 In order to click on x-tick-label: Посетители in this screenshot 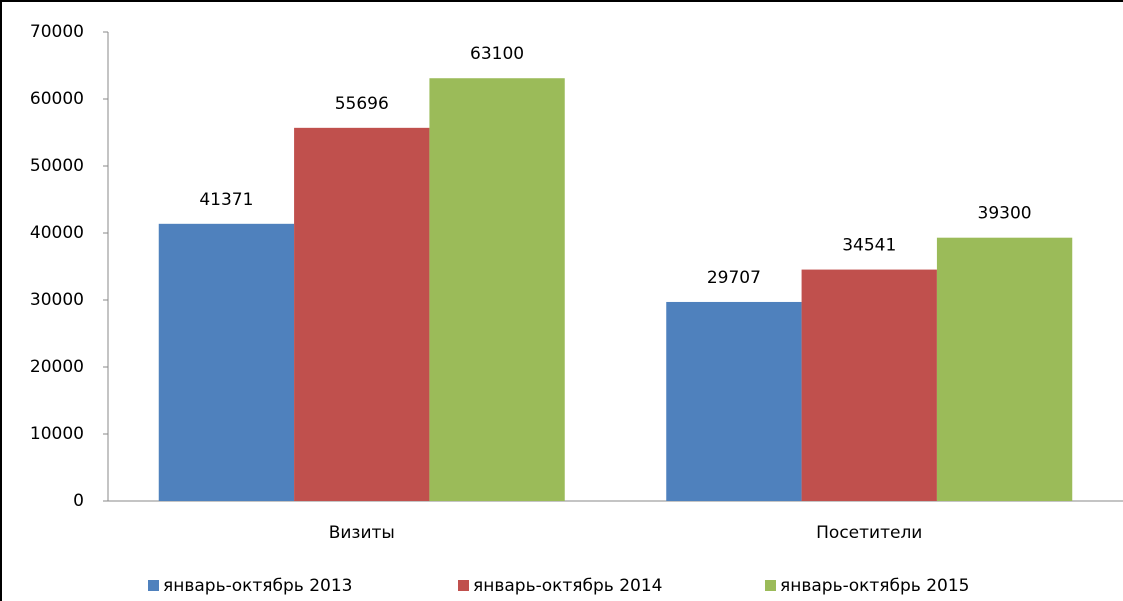, I will do `click(869, 533)`.